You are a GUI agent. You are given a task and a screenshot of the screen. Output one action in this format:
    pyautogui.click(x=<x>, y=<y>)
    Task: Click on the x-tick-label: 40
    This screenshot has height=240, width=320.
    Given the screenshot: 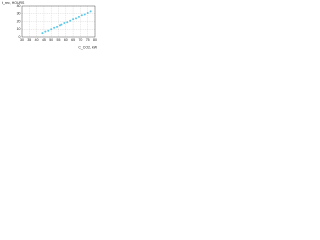 What is the action you would take?
    pyautogui.click(x=37, y=40)
    